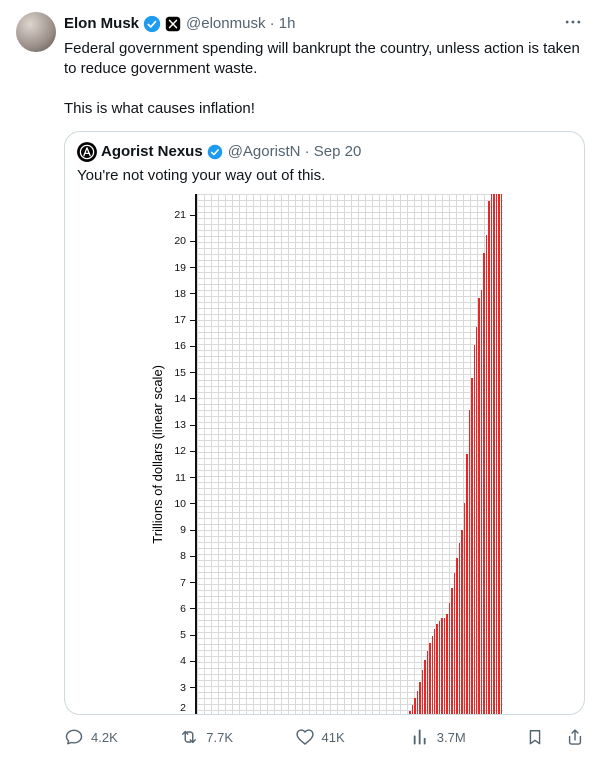 This screenshot has width=601, height=763. Describe the element at coordinates (324, 23) in the screenshot. I see `tweet-header: Elon Musk @elonmusk · 1h` at that location.